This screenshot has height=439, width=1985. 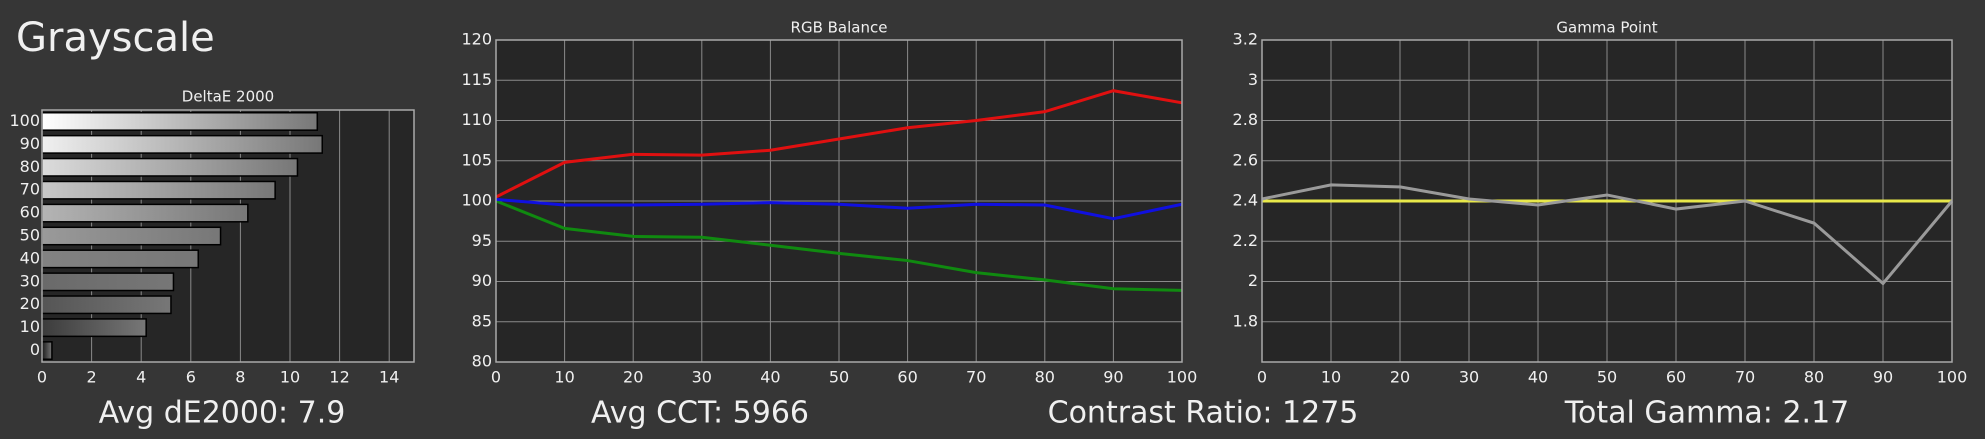 What do you see at coordinates (115, 38) in the screenshot?
I see `page-title: Grayscale` at bounding box center [115, 38].